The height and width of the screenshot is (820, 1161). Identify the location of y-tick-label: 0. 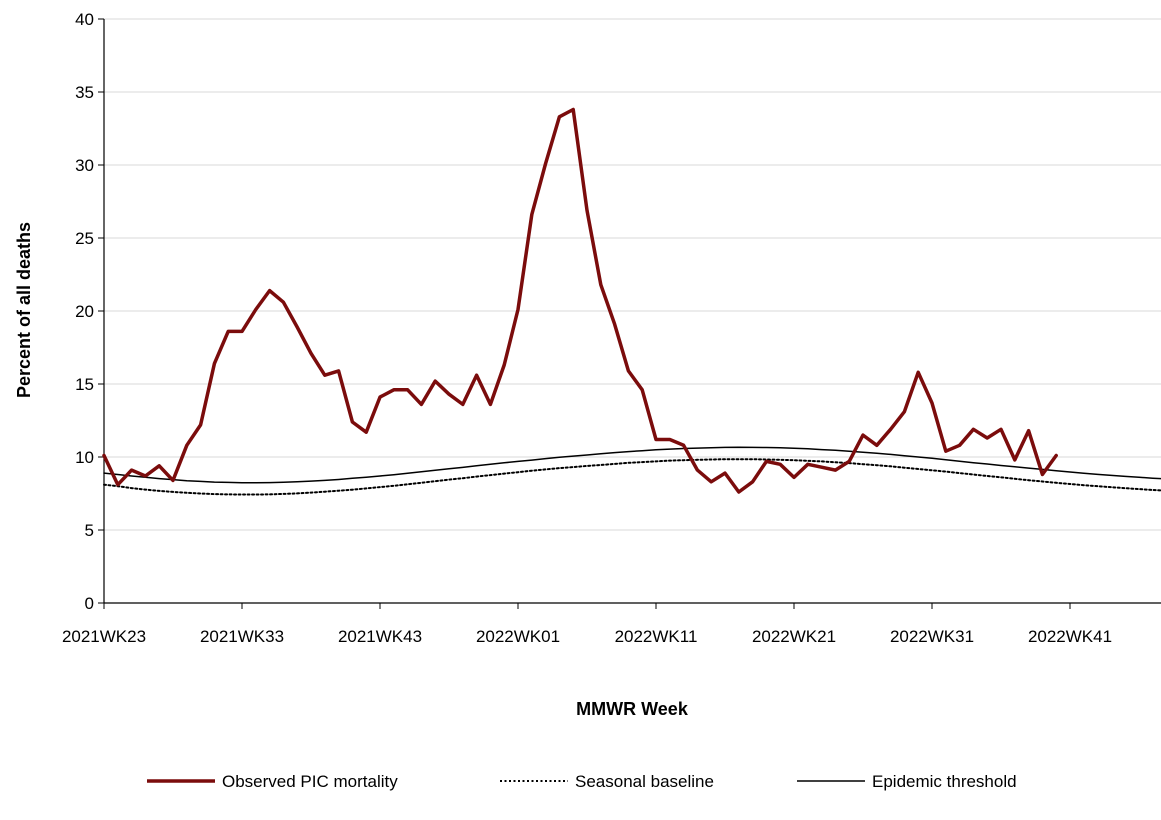
(89, 603).